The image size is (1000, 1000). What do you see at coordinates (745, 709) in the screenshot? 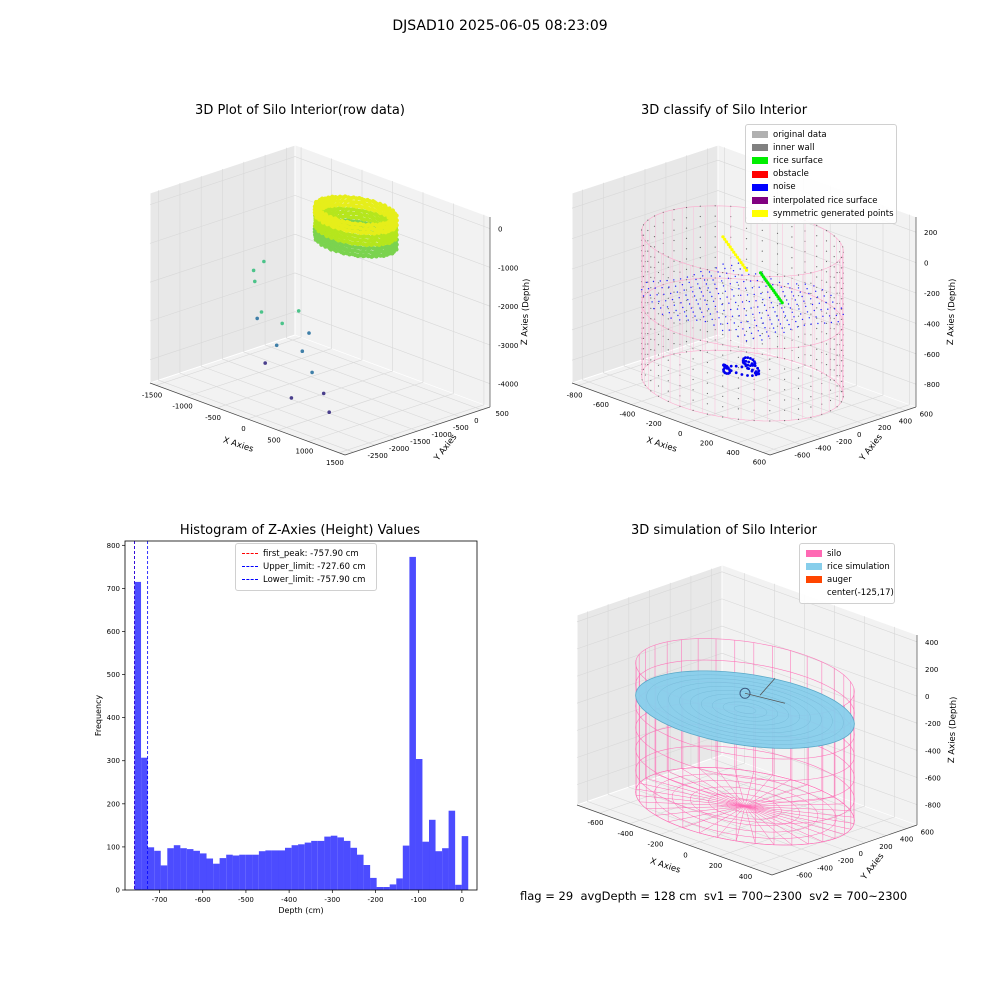
I see `rice-mesh-line` at bounding box center [745, 709].